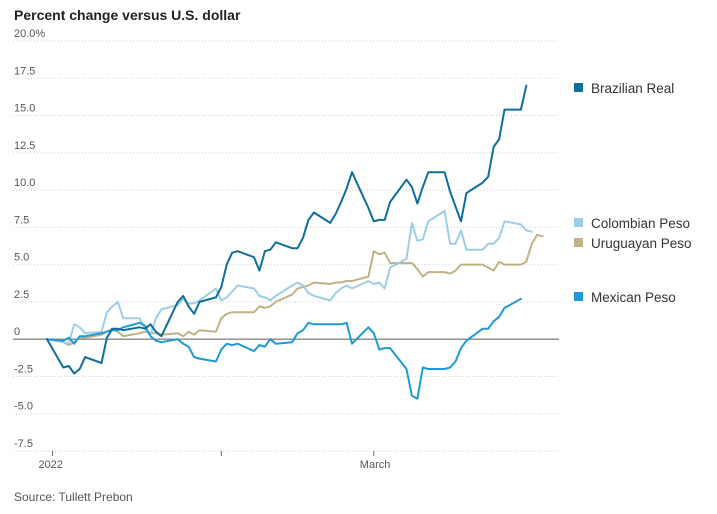 The height and width of the screenshot is (514, 717). I want to click on x-tick-label: 2022, so click(50, 465).